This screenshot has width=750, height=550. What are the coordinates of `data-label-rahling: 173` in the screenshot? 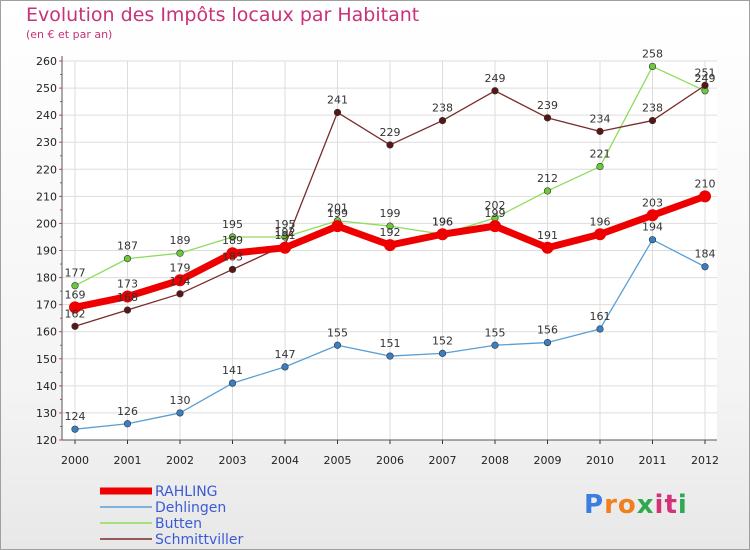 It's located at (127, 284).